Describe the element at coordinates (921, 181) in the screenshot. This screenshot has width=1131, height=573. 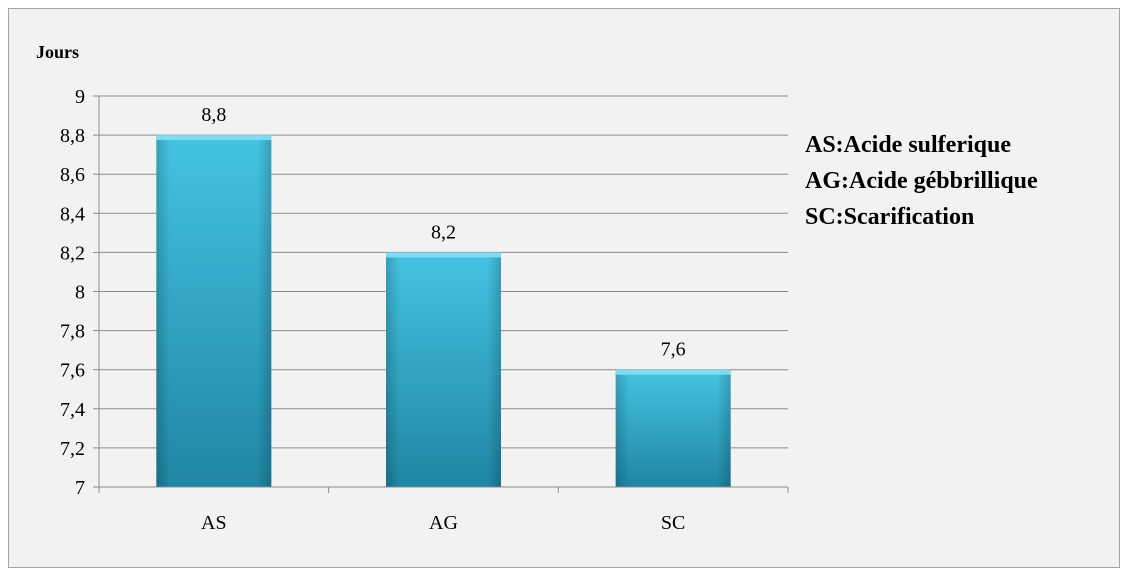
I see `annotation-ag: AG:Acide gébbrillique` at that location.